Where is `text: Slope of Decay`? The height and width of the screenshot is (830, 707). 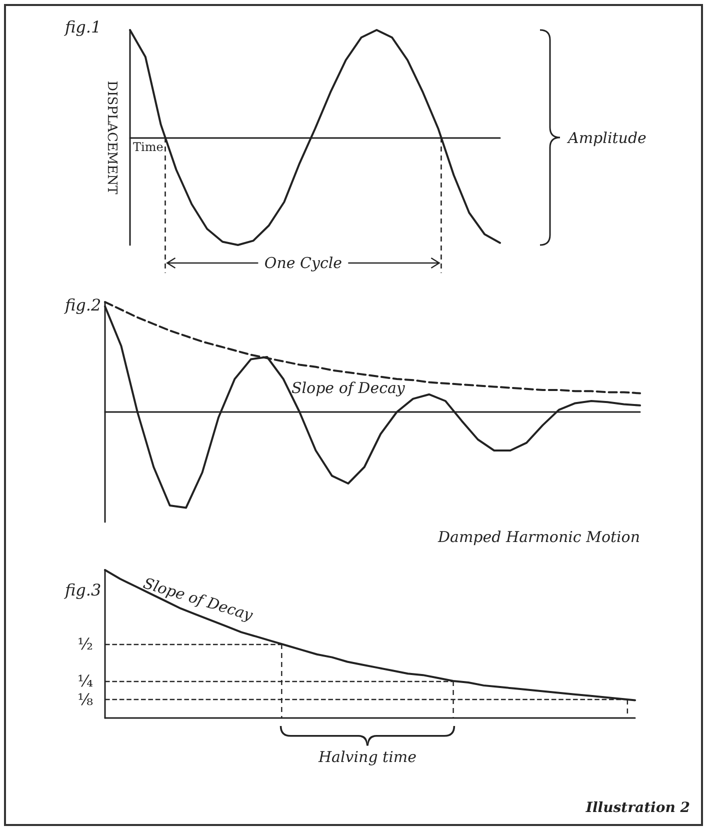 text: Slope of Decay is located at coordinates (198, 599).